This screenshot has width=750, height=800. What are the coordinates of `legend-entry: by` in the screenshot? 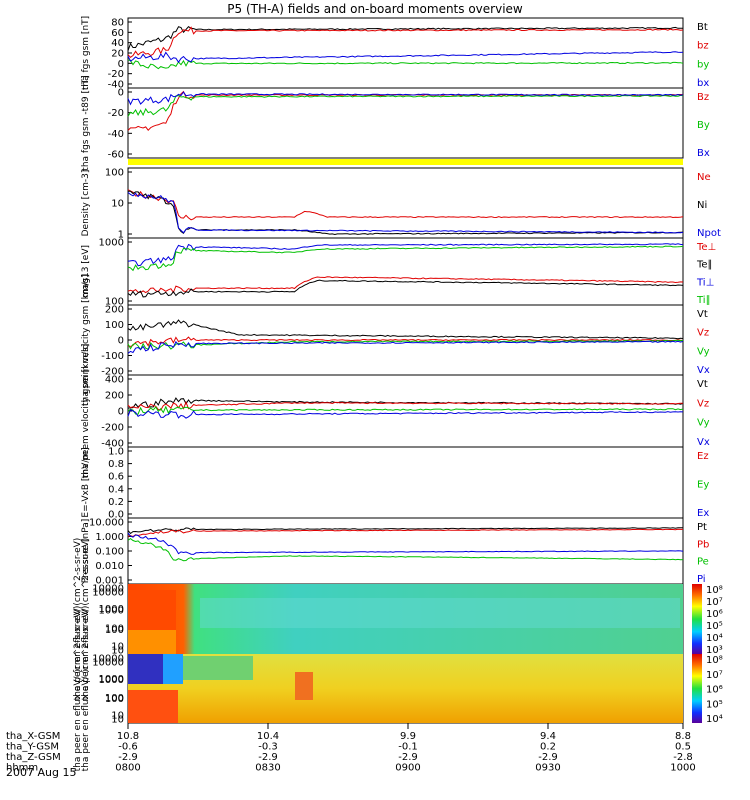 It's located at (703, 64).